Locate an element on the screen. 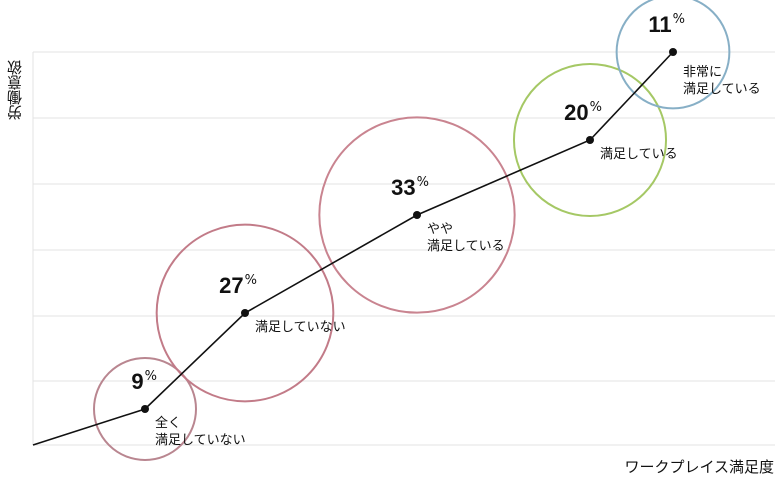 This screenshot has height=500, width=780. x-axis-title: ワークプレイス満足度 is located at coordinates (699, 467).